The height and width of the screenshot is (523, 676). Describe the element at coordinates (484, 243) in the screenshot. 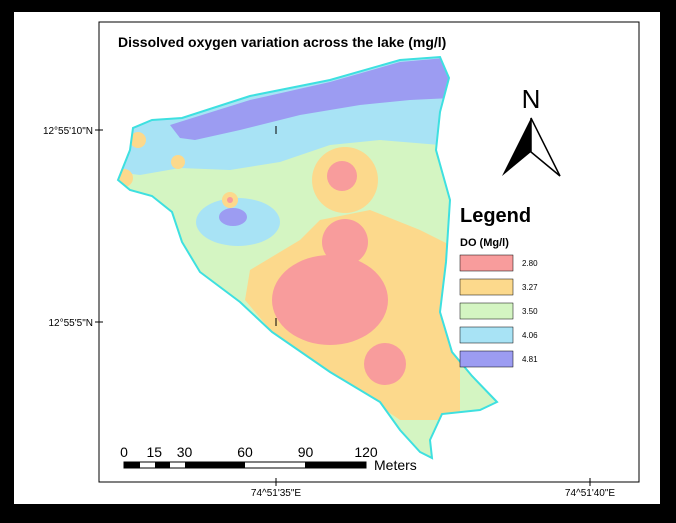

I see `legend-subtitle: DO (Mg/l)` at that location.